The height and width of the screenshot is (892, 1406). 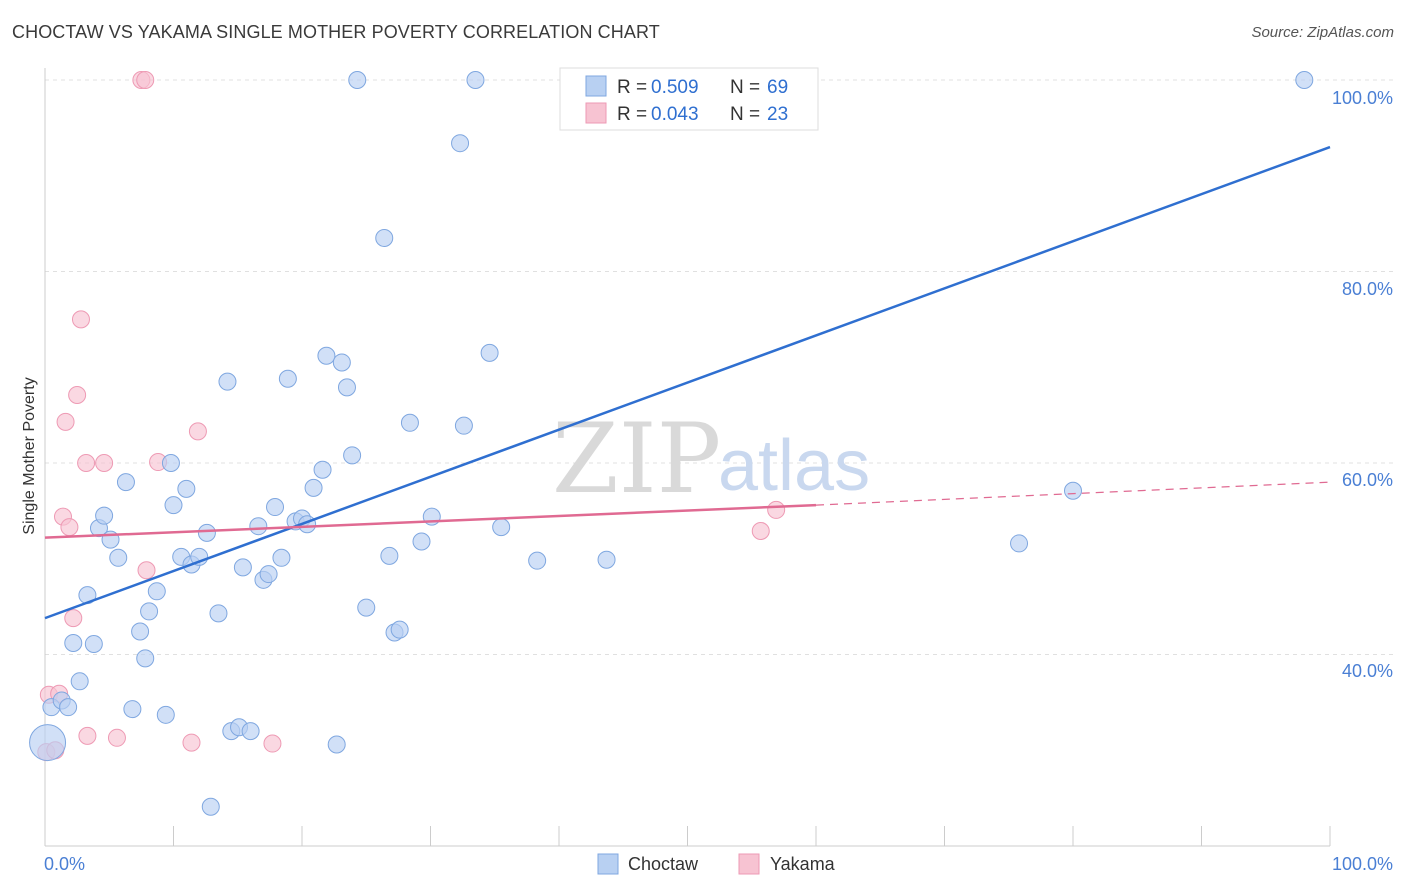 I want to click on source-label: Source: ZipAtlas.com, so click(x=1322, y=32).